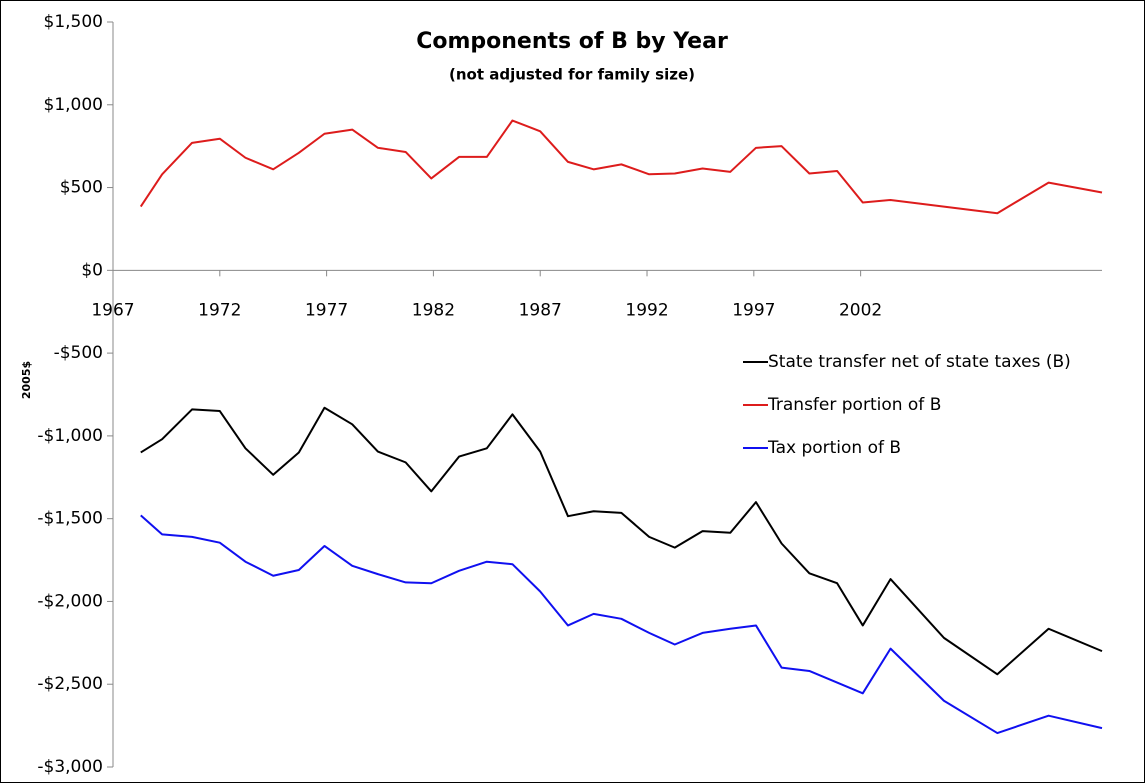 The height and width of the screenshot is (784, 1146). Describe the element at coordinates (73, 105) in the screenshot. I see `y-tick-label: $1,000` at that location.